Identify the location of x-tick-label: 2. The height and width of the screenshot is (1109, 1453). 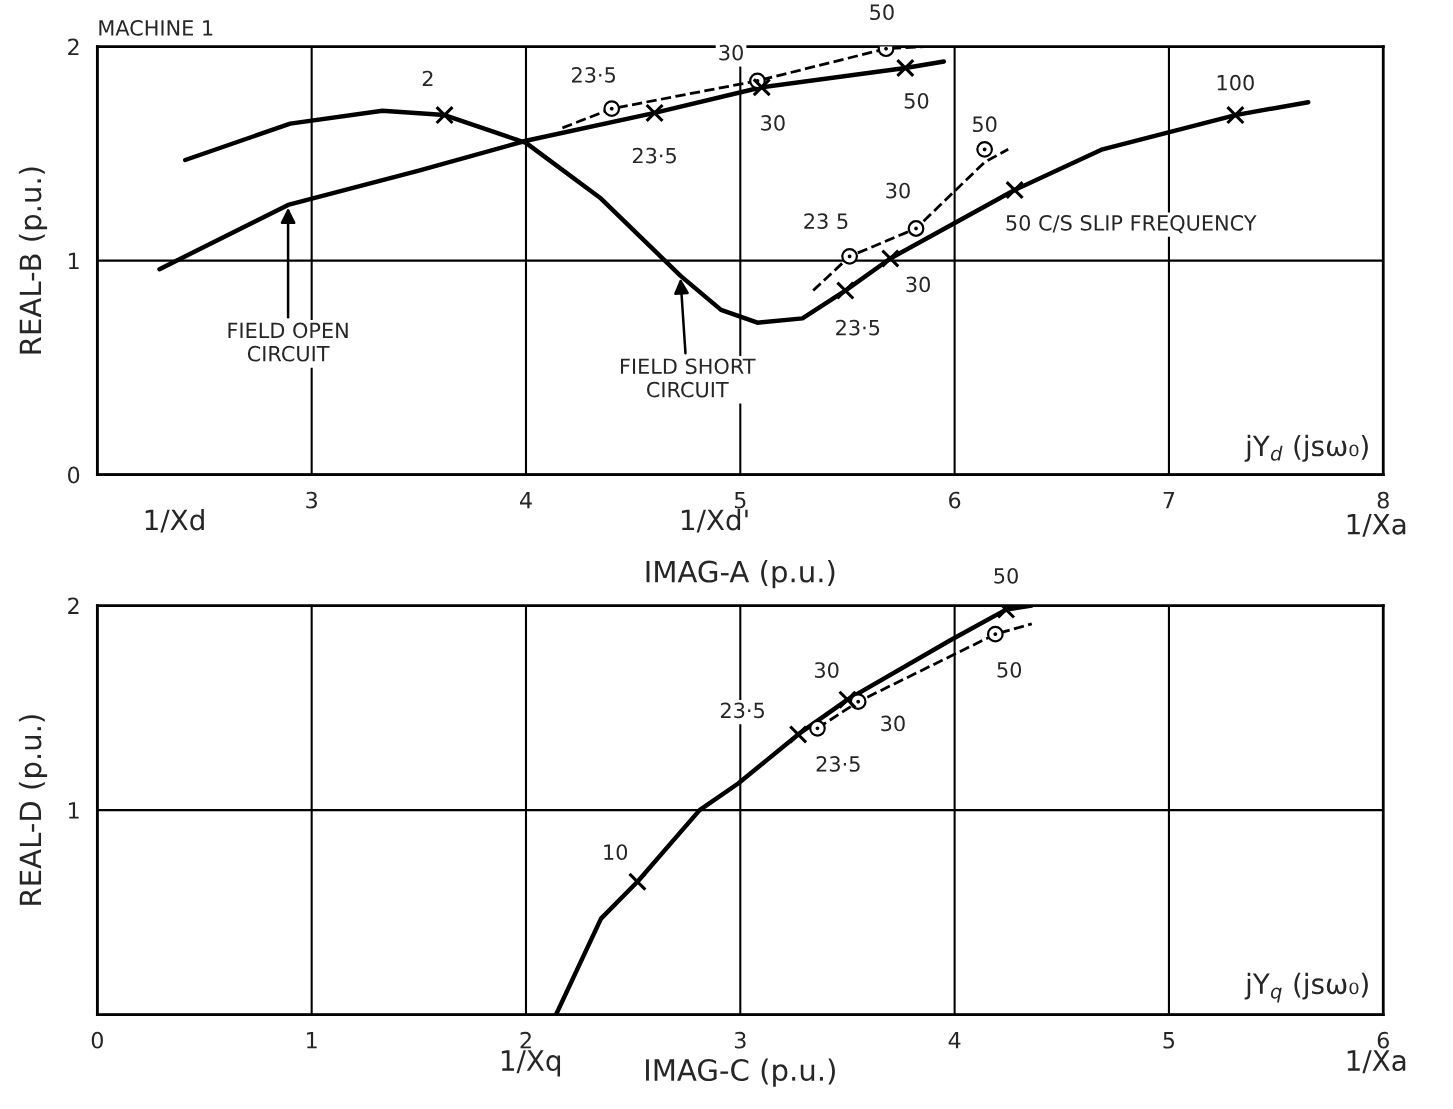
(525, 1040).